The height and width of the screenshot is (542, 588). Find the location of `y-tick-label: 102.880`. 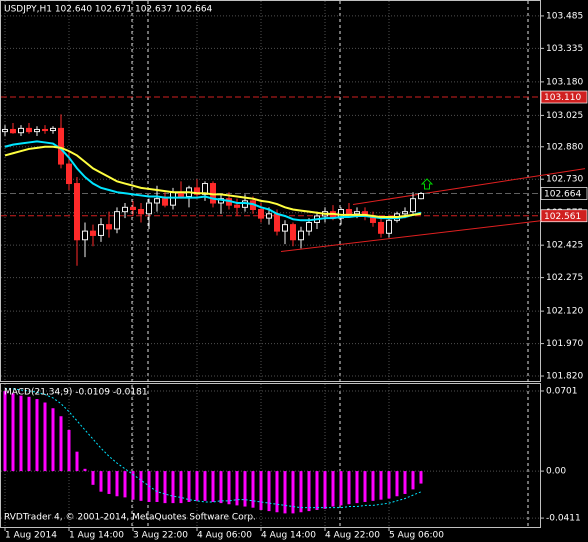

y-tick-label: 102.880 is located at coordinates (564, 147).